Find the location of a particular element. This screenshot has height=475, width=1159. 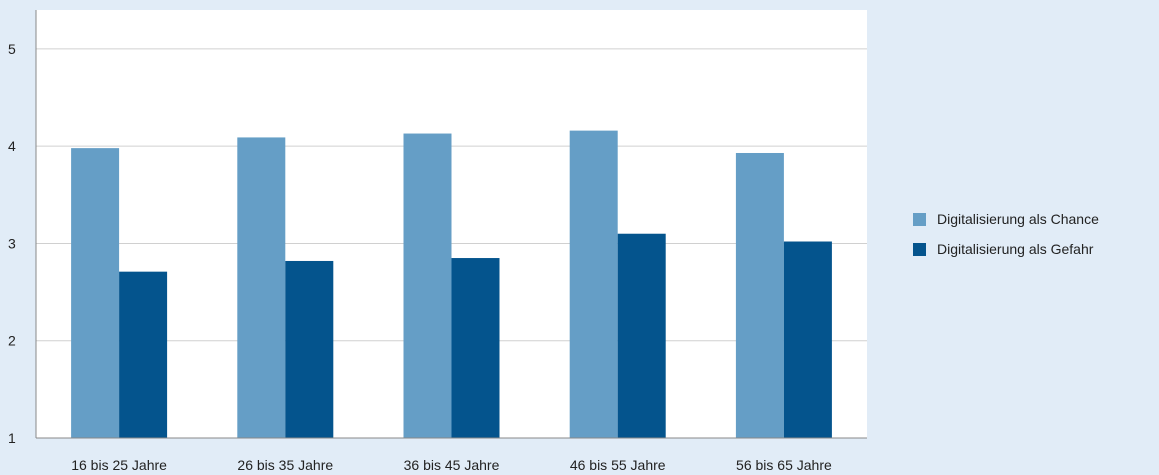

y-tick-label: 1 is located at coordinates (12, 438).